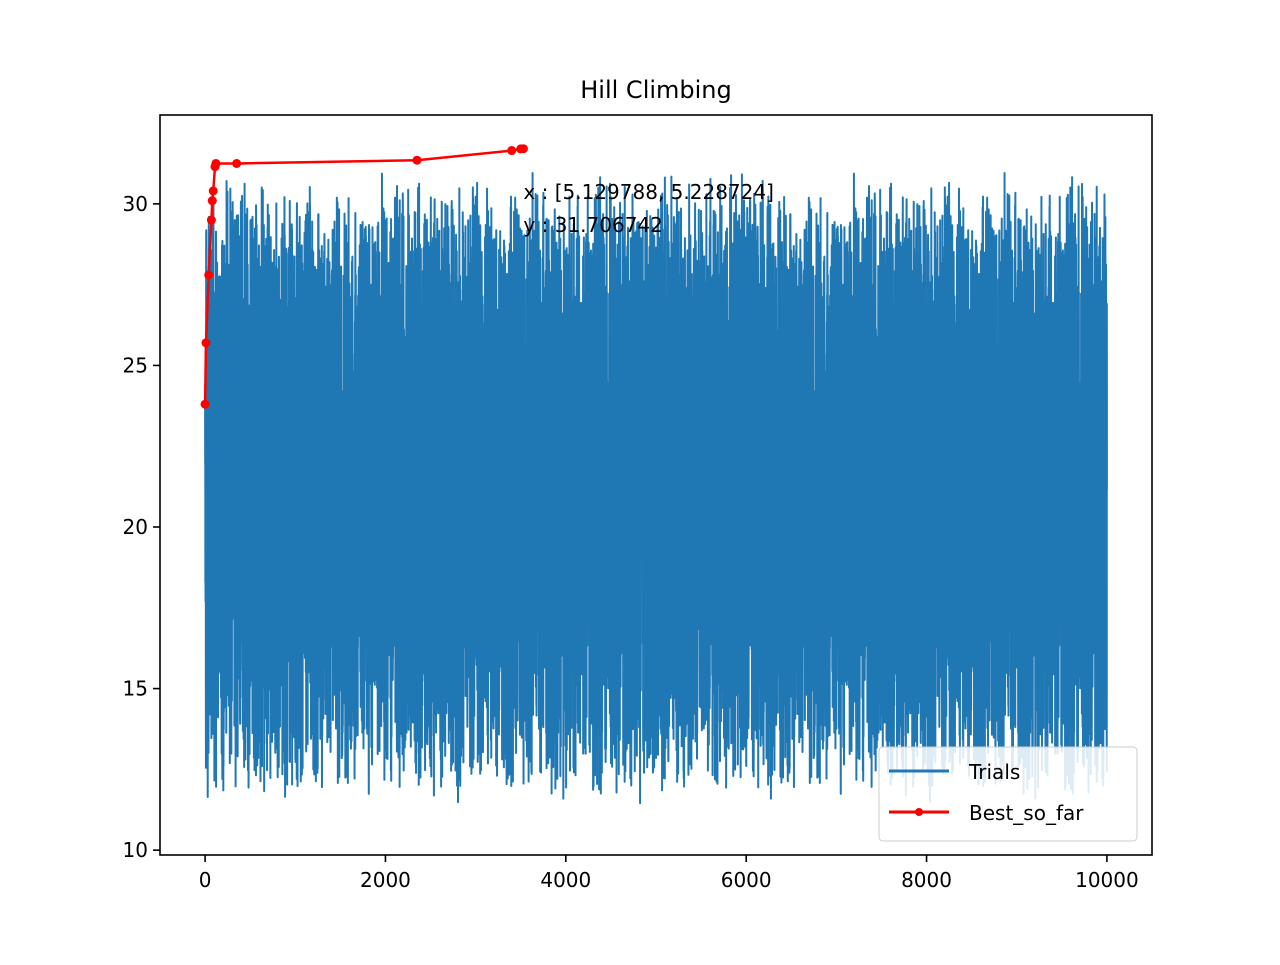  What do you see at coordinates (385, 880) in the screenshot?
I see `x-tick-label: 2000` at bounding box center [385, 880].